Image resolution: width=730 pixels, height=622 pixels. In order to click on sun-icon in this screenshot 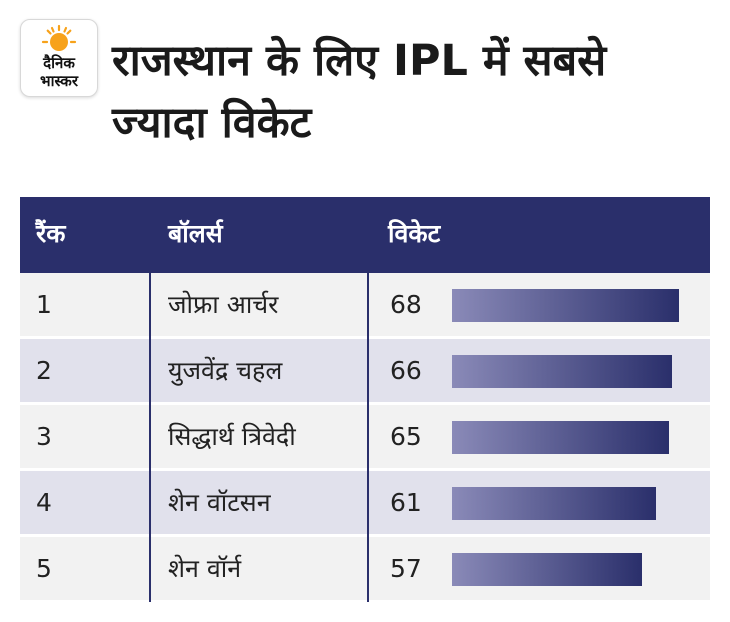, I will do `click(59, 37)`.